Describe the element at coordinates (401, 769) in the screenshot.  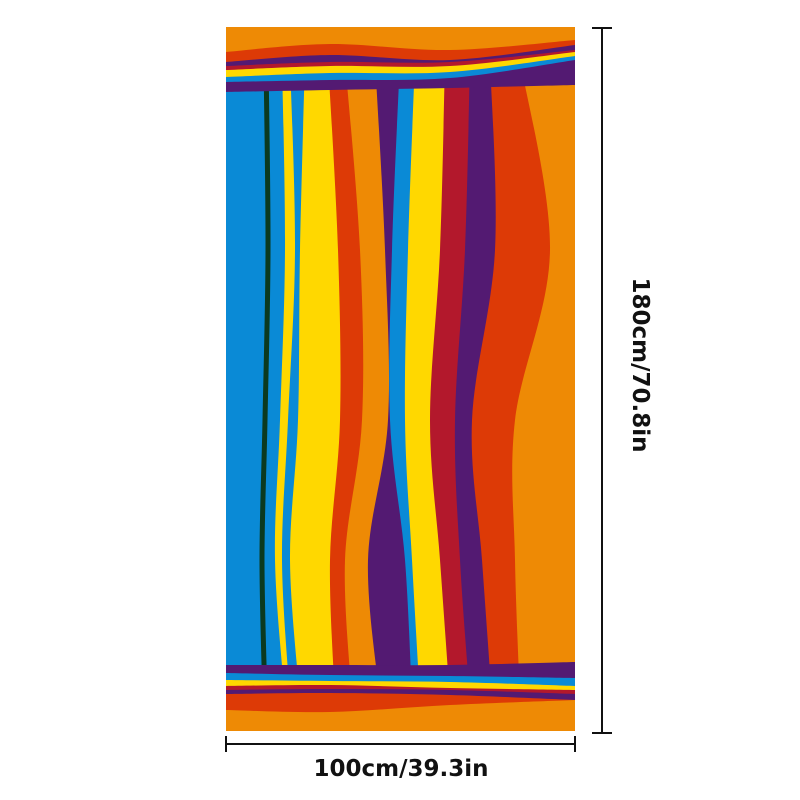
I see `width-dimension-label: 100cm/39.3in` at that location.